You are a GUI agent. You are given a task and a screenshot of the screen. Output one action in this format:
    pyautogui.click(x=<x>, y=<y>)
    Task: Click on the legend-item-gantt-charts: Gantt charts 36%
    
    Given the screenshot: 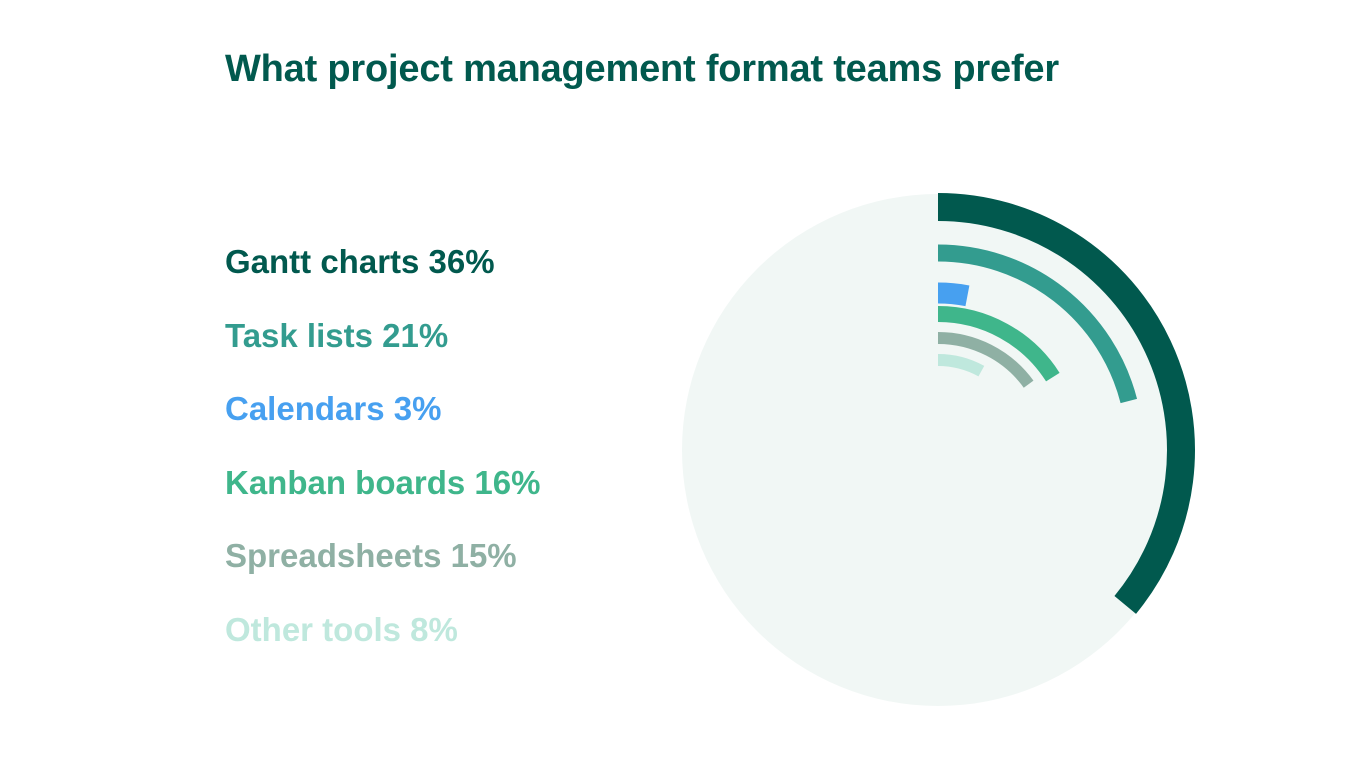 What is the action you would take?
    pyautogui.click(x=360, y=261)
    